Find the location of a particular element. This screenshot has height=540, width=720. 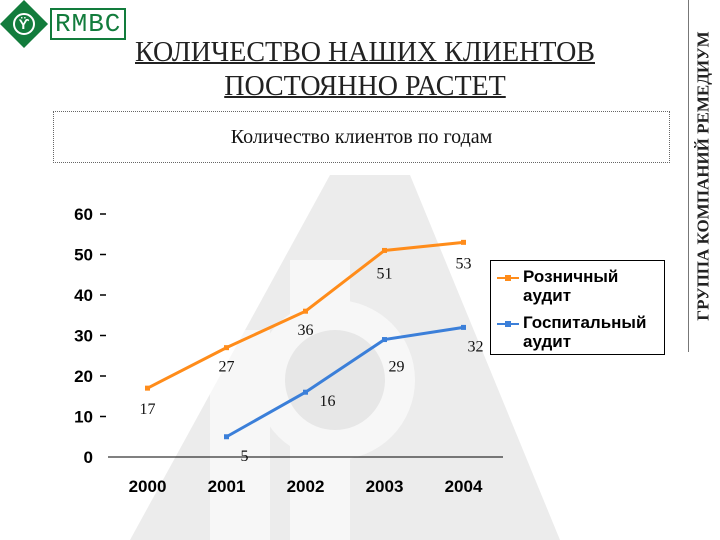

legend-label-retail: Розничный аудит is located at coordinates (571, 286).